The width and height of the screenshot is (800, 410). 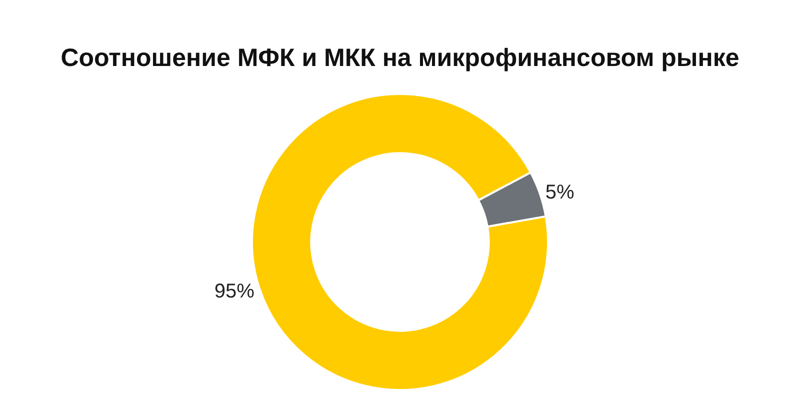 I want to click on data-label: 95%, so click(x=234, y=291).